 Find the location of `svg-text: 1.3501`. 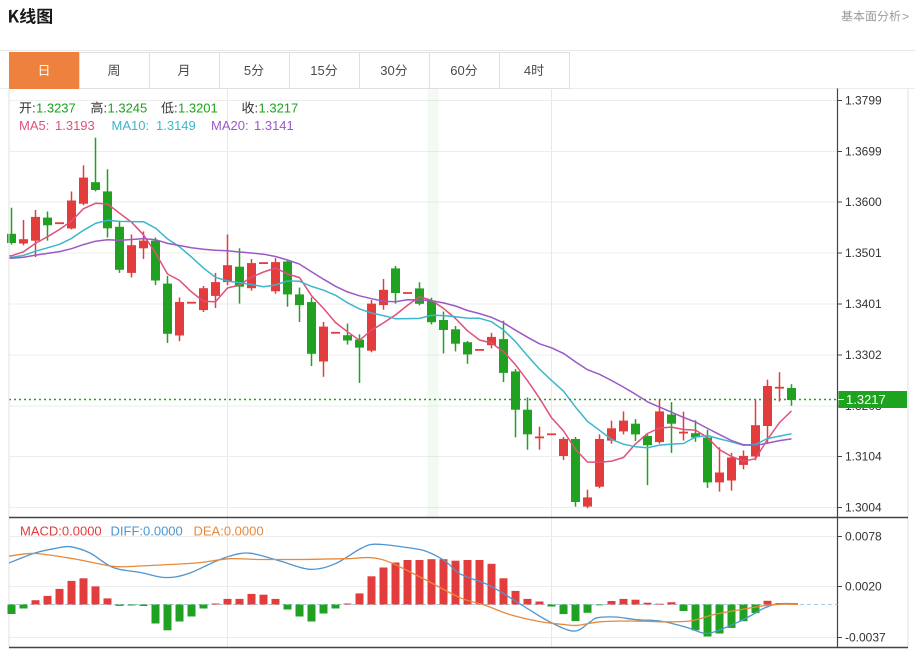

svg-text: 1.3501 is located at coordinates (863, 253).